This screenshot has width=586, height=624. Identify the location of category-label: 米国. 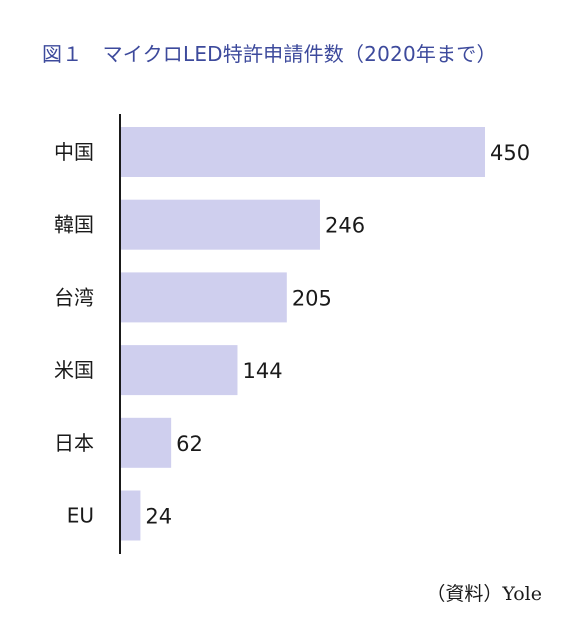
(74, 370).